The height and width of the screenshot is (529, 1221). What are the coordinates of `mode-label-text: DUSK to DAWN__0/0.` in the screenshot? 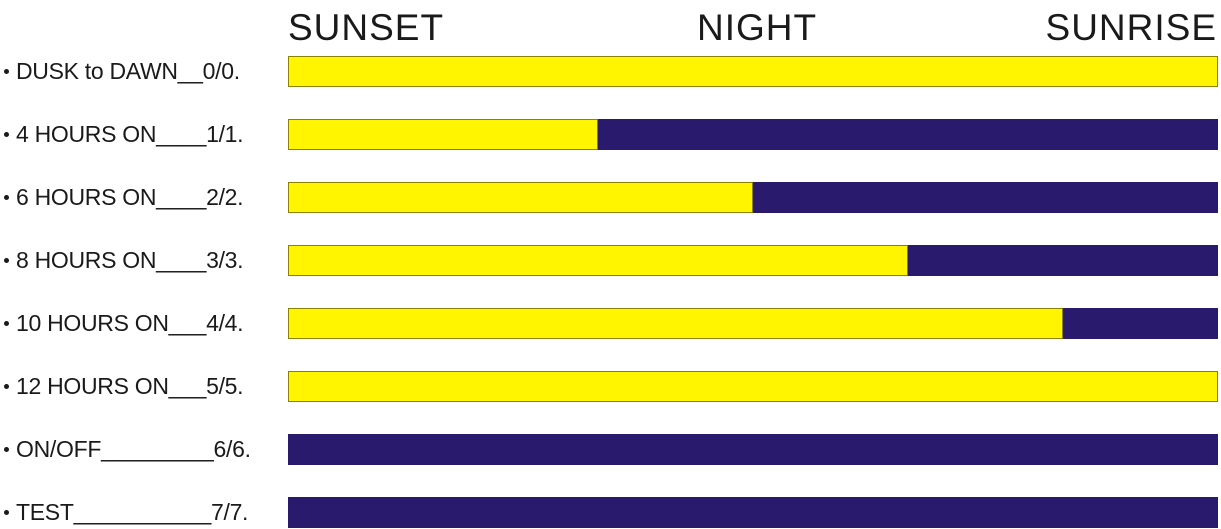 It's located at (128, 70).